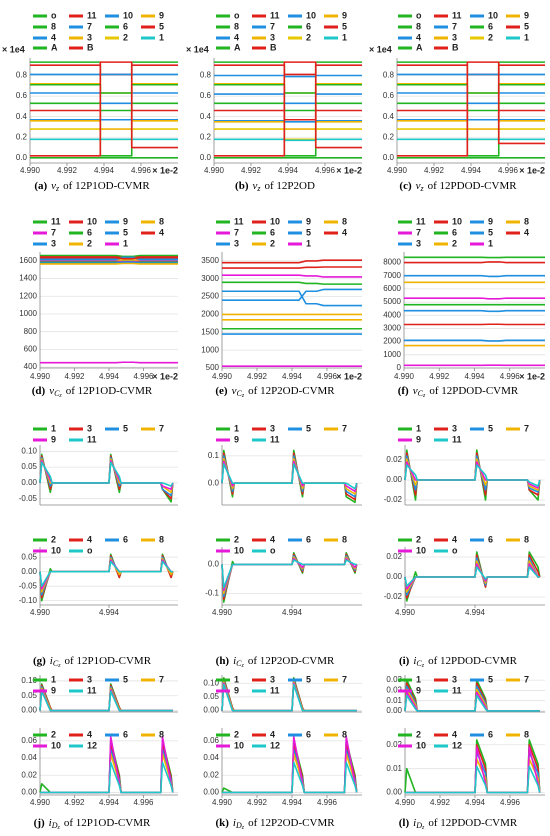  Describe the element at coordinates (403, 391) in the screenshot. I see `caption-tag: (f)` at that location.